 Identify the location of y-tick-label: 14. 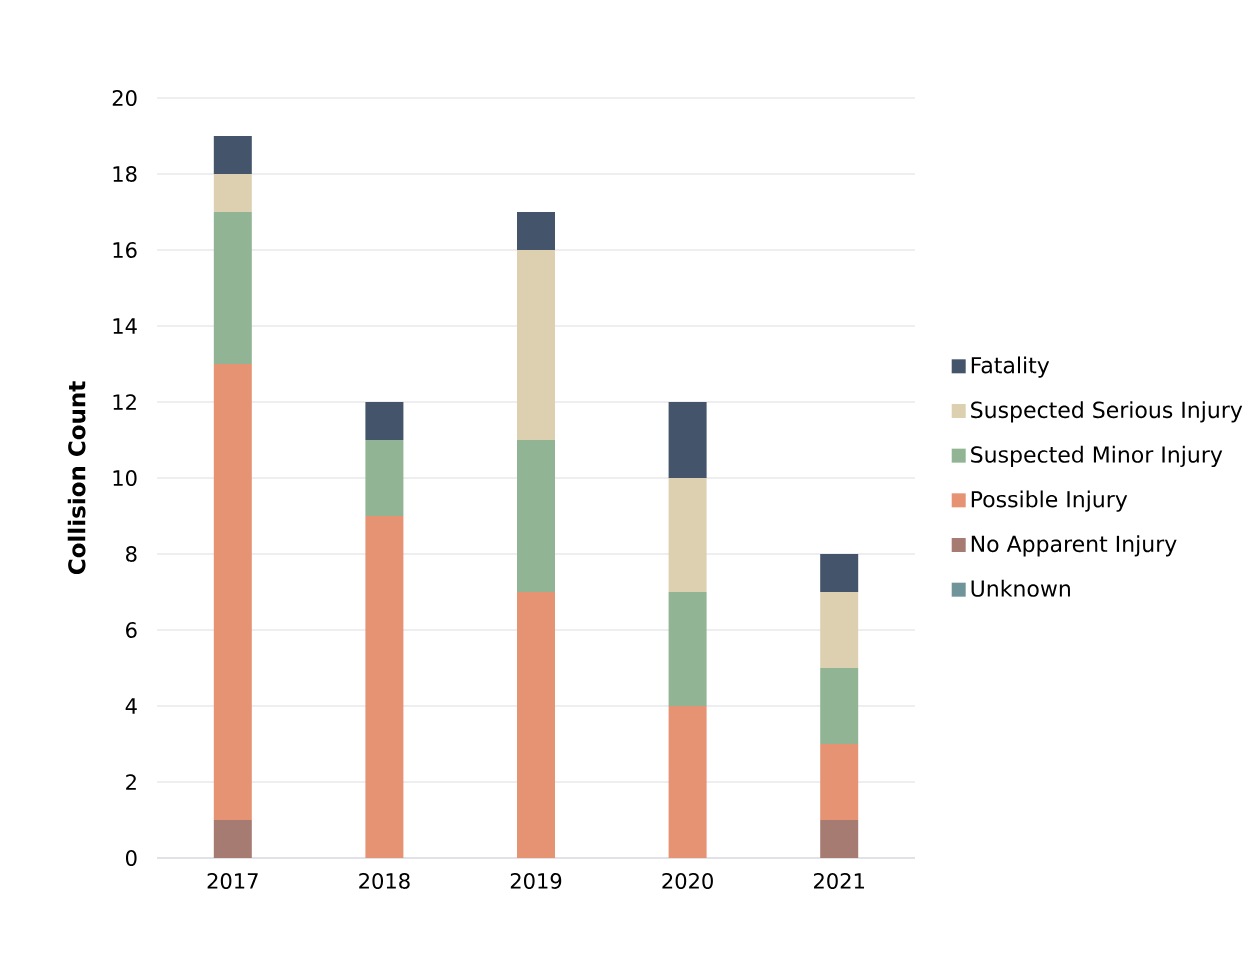
(125, 326).